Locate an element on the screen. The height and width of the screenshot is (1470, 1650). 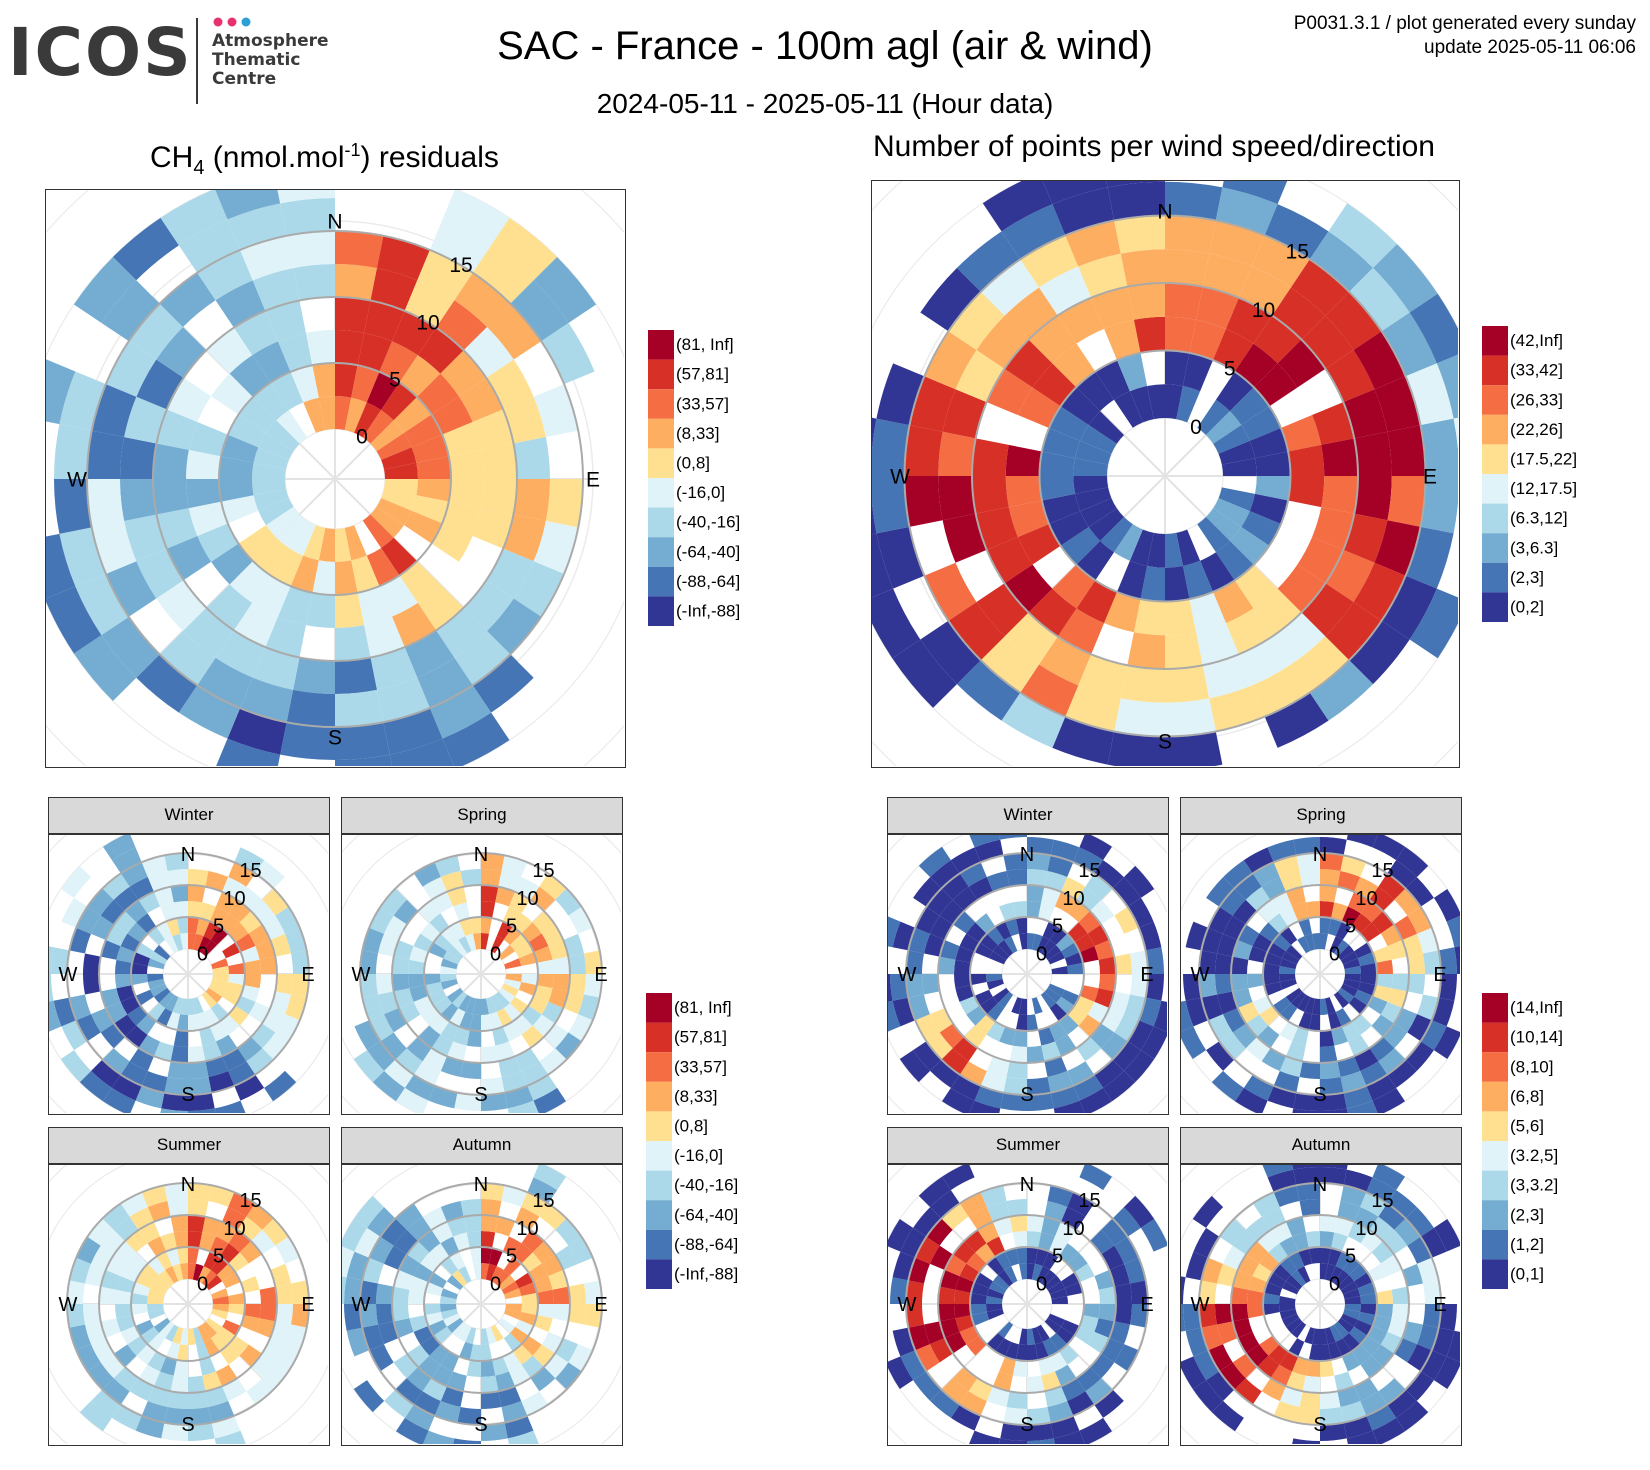
radial-tick-label: 0 is located at coordinates (1041, 954).